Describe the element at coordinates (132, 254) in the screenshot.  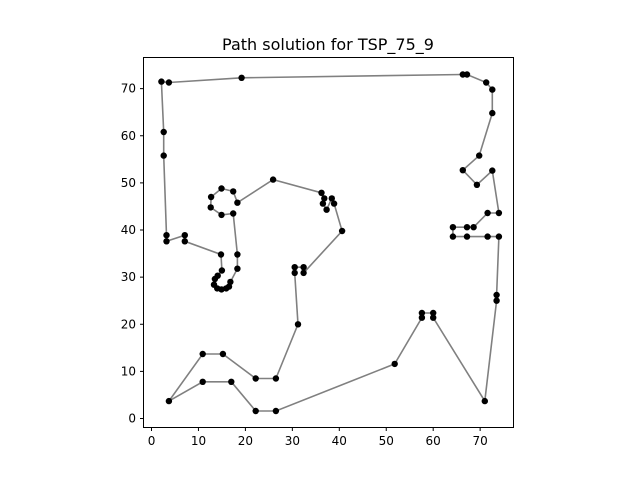
I see `y-axis: 0 10 20 30 40 50 60 70` at that location.